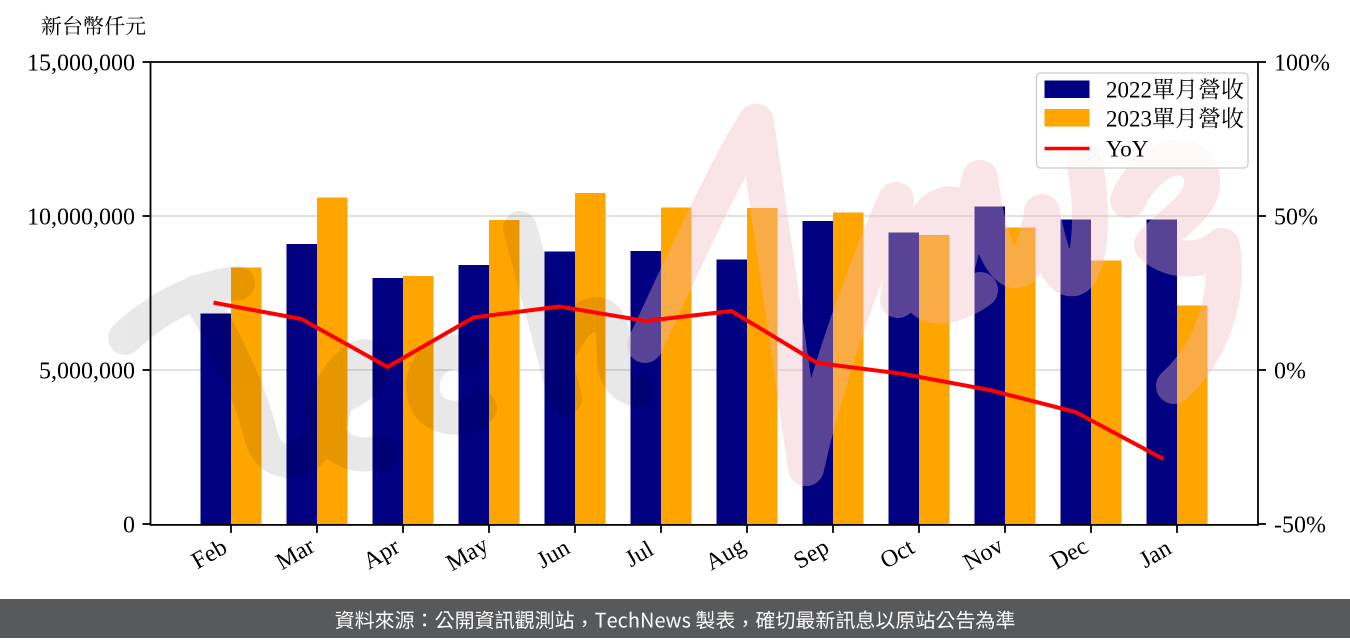 The width and height of the screenshot is (1350, 643). What do you see at coordinates (1300, 526) in the screenshot?
I see `svg-text: -50%` at bounding box center [1300, 526].